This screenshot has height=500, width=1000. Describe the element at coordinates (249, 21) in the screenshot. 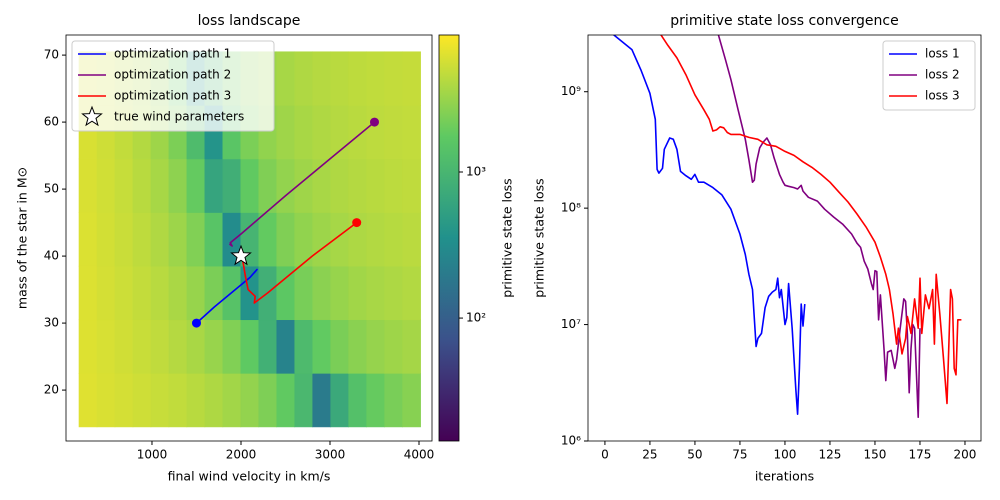

I see `chart-title: loss landscape` at that location.